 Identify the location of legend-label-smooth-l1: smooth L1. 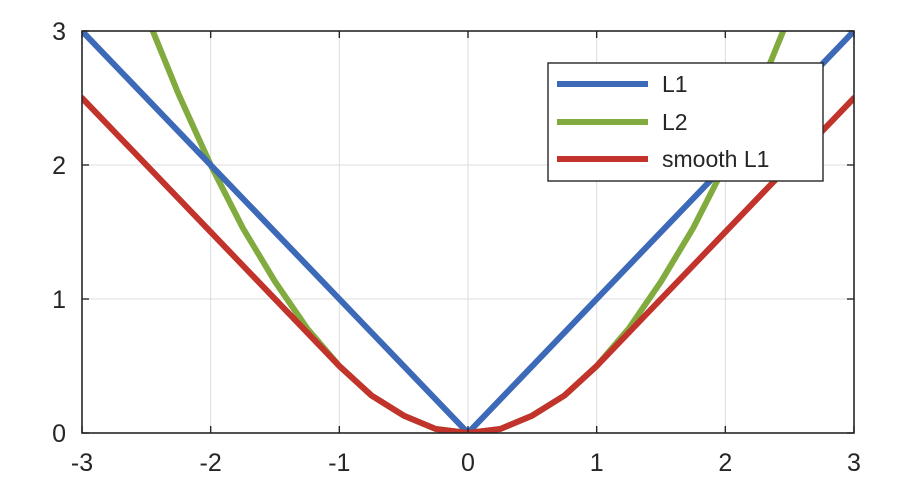
(715, 159).